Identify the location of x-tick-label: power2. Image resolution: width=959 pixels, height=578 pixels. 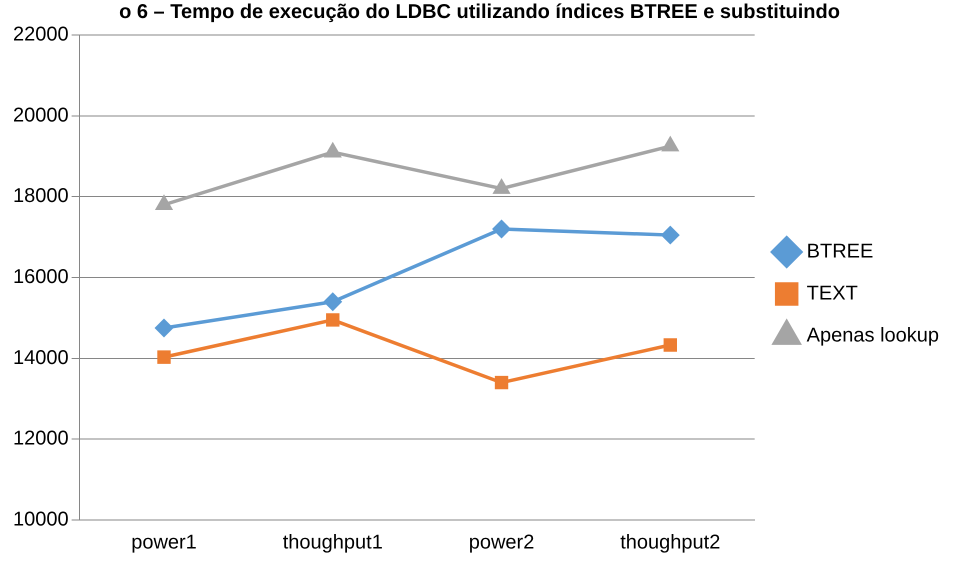
(501, 543).